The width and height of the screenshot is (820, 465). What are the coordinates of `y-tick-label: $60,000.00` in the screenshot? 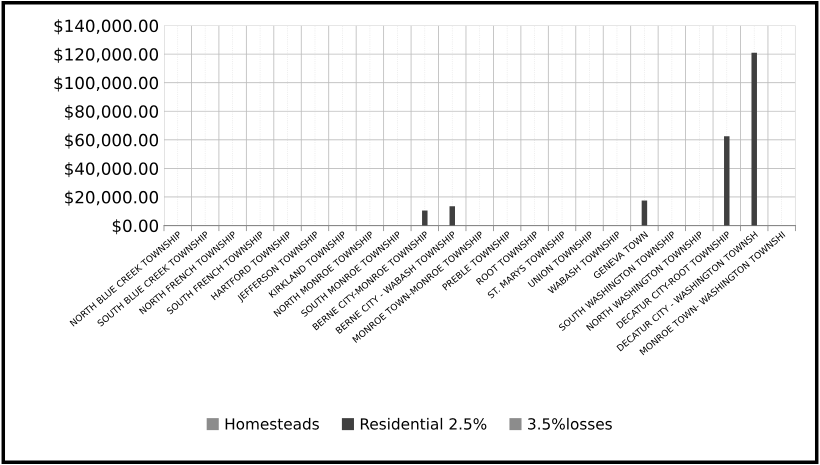 It's located at (111, 141).